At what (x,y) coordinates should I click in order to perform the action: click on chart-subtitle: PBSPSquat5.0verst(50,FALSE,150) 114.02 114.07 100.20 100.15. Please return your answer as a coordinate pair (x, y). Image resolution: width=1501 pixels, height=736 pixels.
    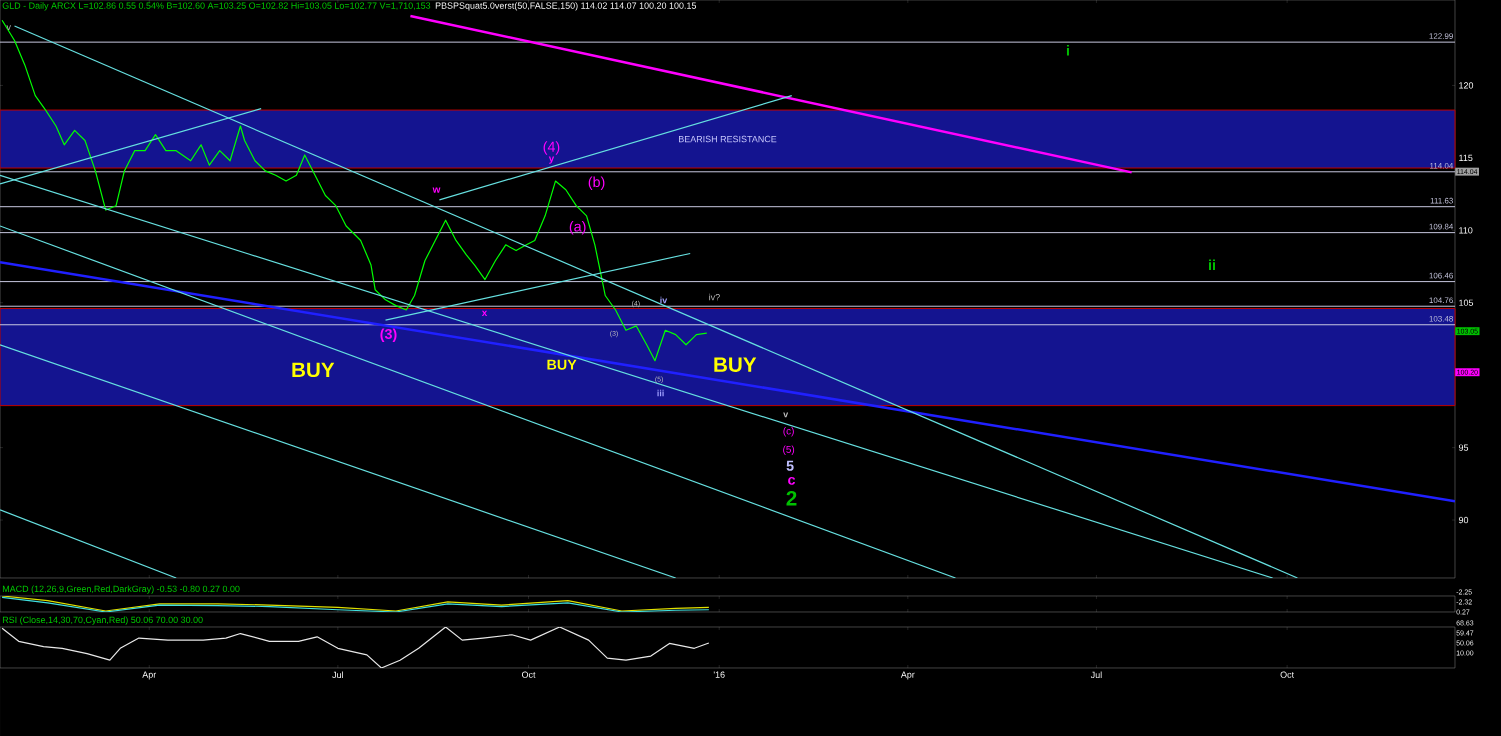
    Looking at the image, I should click on (566, 6).